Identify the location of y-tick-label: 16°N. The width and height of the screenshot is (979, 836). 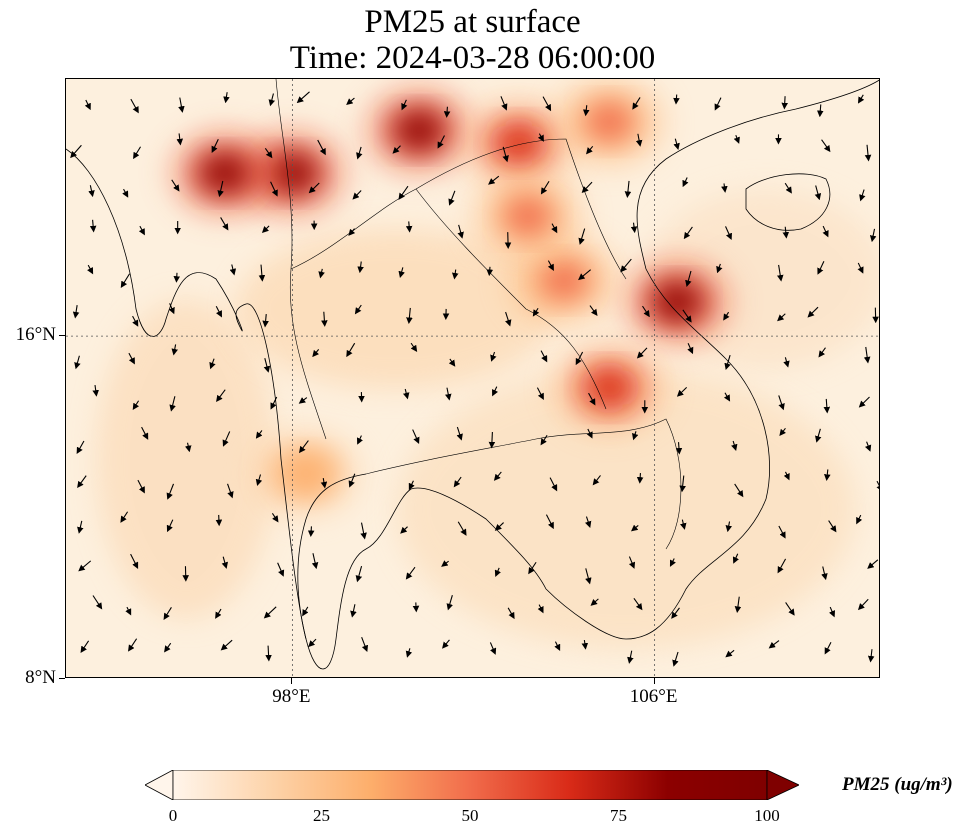
(35, 335).